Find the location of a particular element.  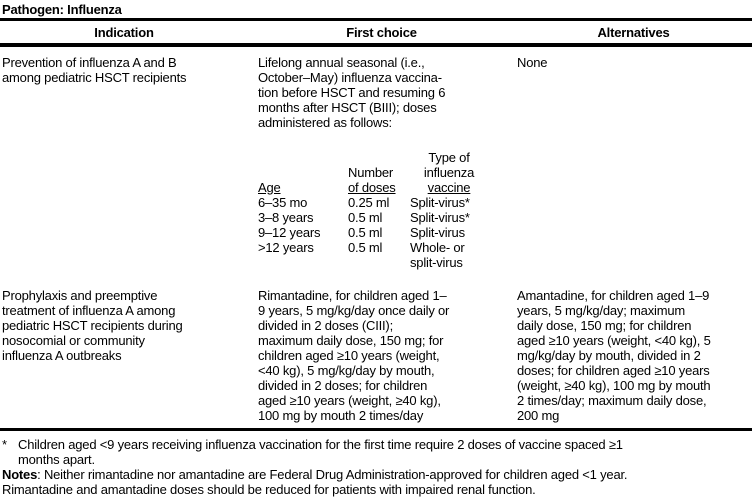

notes-label: Notes is located at coordinates (20, 474).